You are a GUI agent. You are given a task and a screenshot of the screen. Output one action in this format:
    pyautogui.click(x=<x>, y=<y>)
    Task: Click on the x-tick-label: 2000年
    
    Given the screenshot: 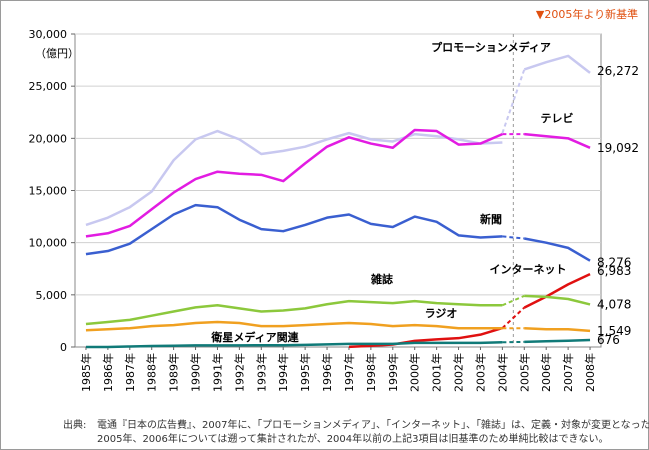 What is the action you would take?
    pyautogui.click(x=415, y=372)
    